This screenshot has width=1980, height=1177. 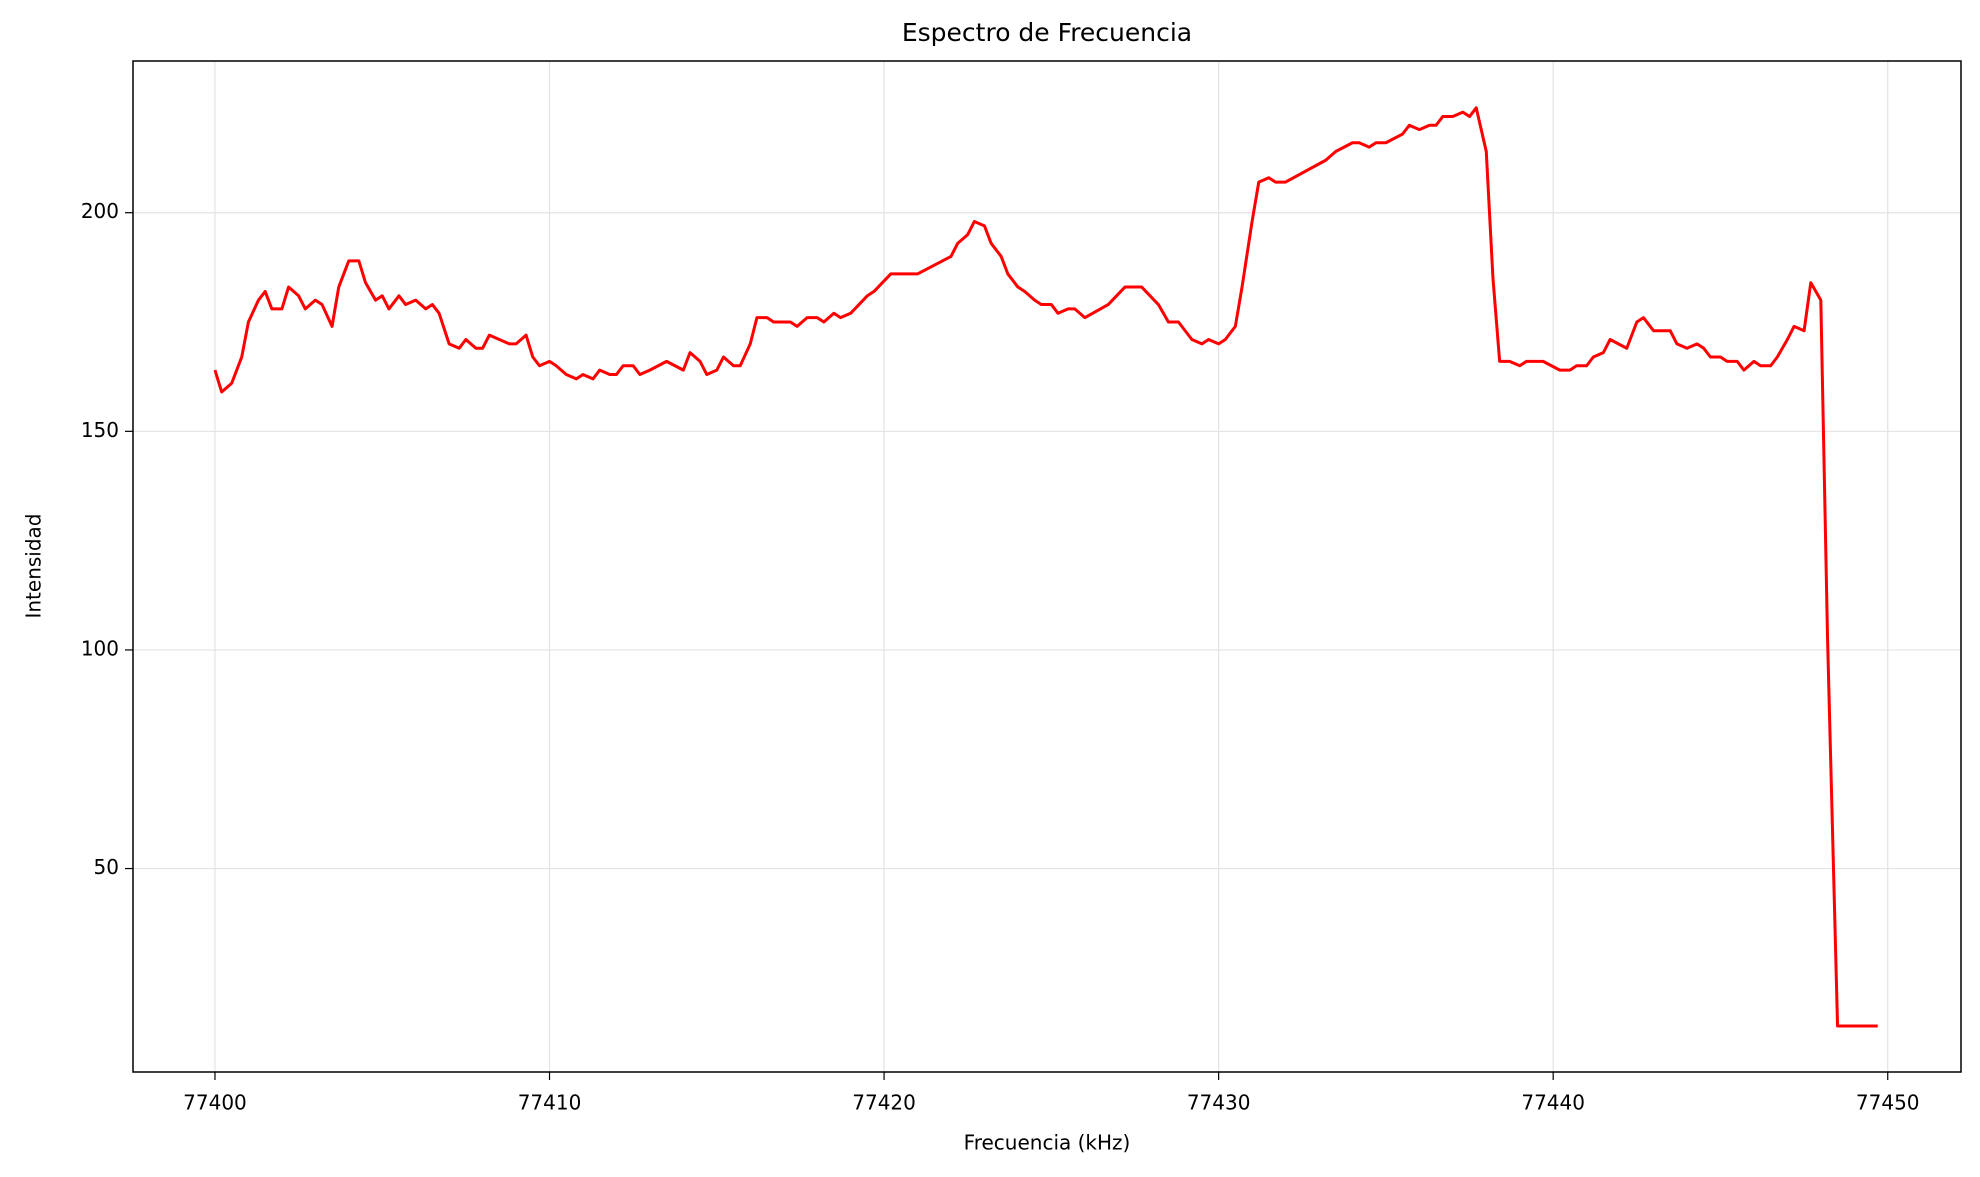 What do you see at coordinates (1553, 1103) in the screenshot?
I see `x-tick-label: 77440` at bounding box center [1553, 1103].